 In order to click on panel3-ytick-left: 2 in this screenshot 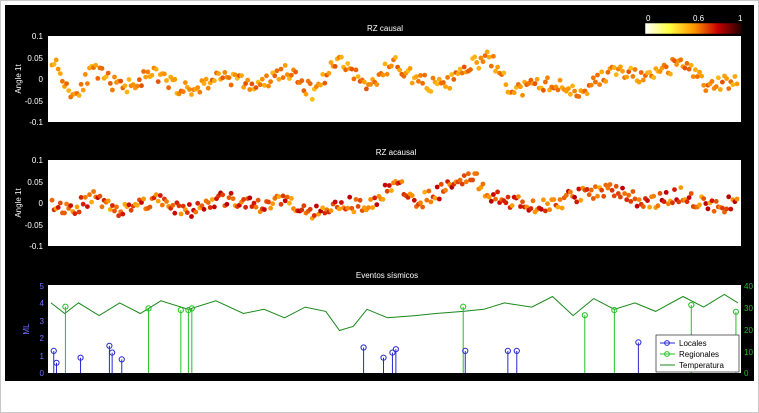, I will do `click(42, 338)`.